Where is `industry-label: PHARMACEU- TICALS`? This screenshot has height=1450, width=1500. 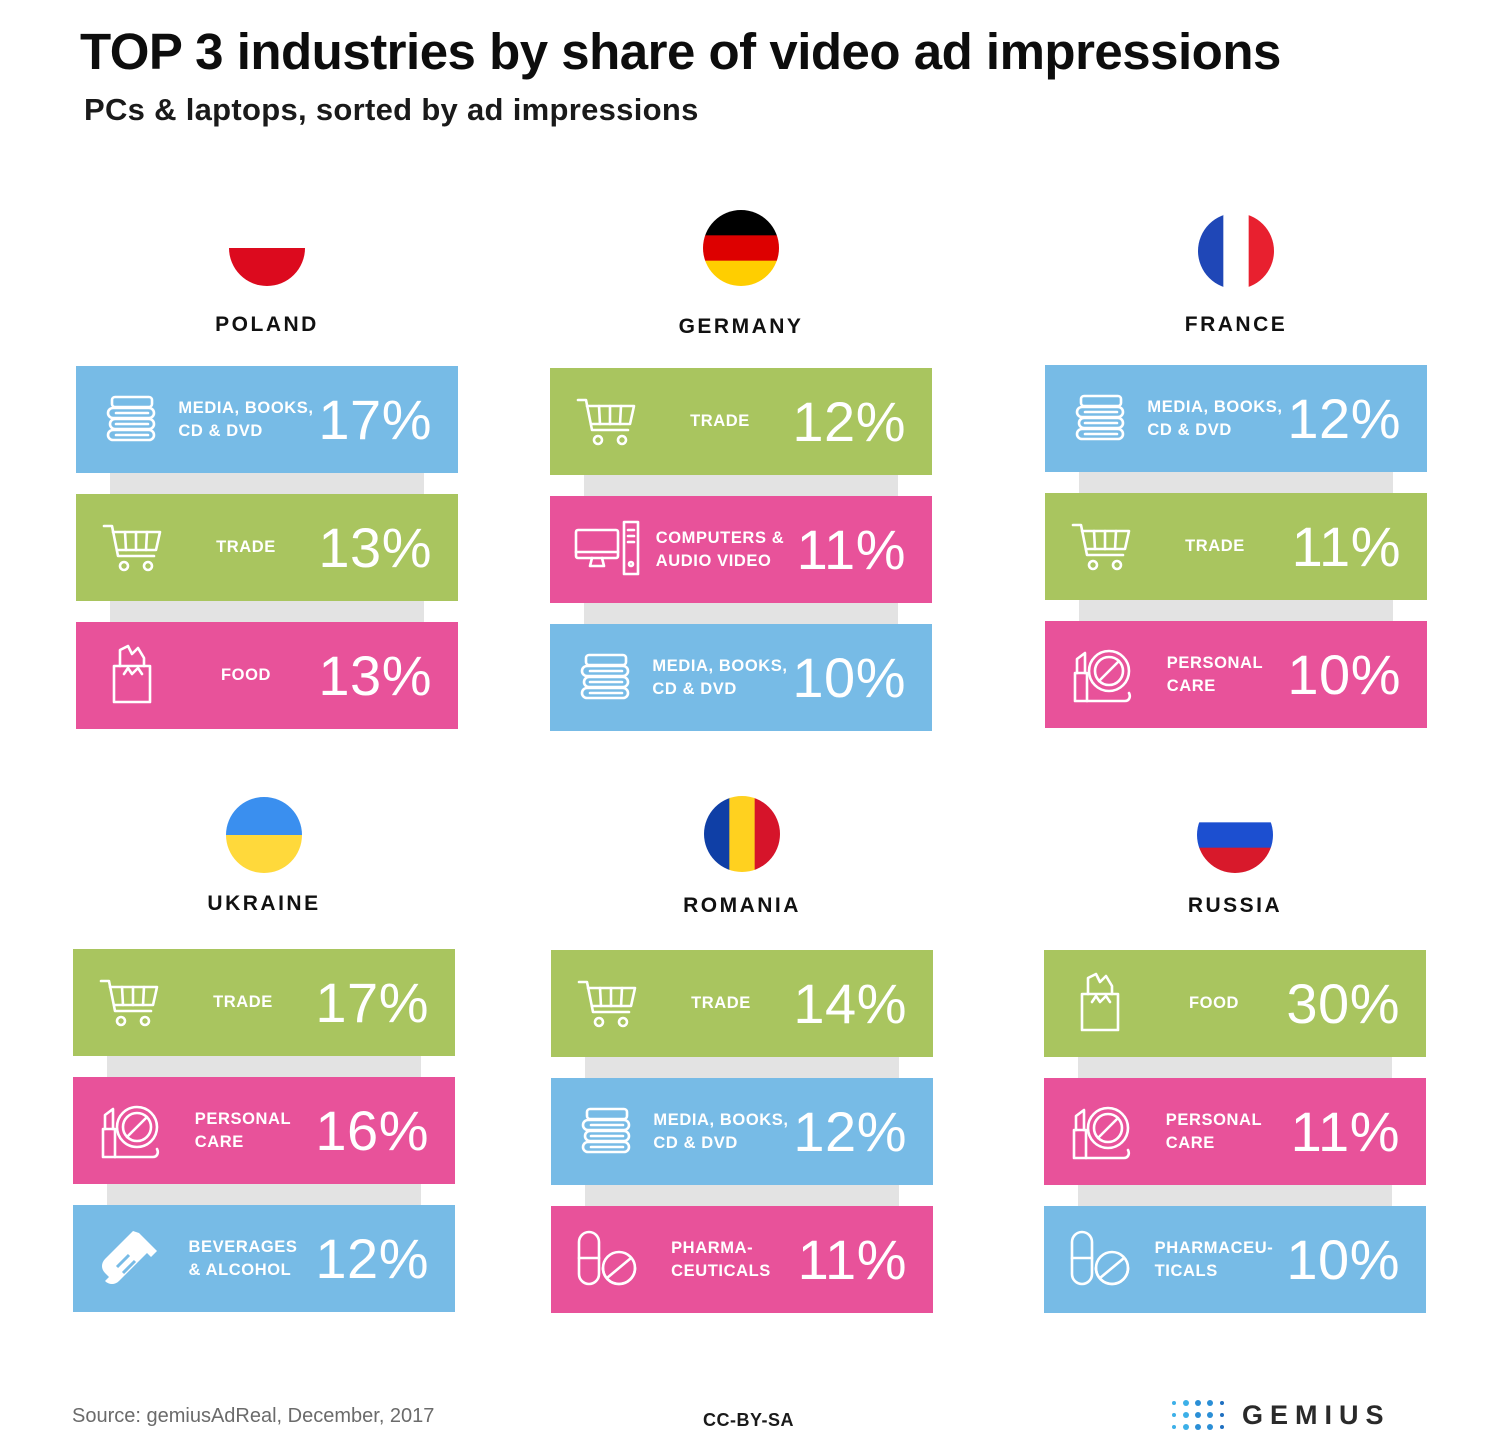 industry-label: PHARMACEU- TICALS is located at coordinates (1214, 1259).